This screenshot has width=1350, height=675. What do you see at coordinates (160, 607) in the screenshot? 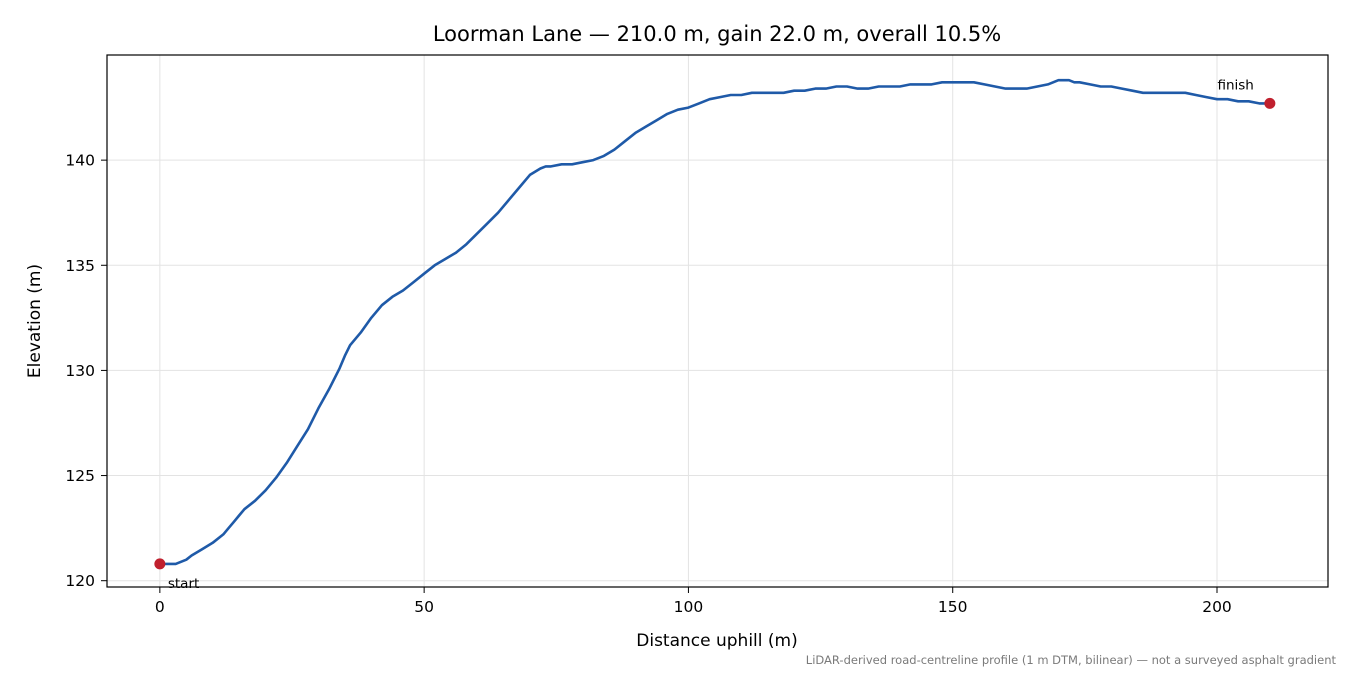
I see `x-tick-label: 0` at bounding box center [160, 607].